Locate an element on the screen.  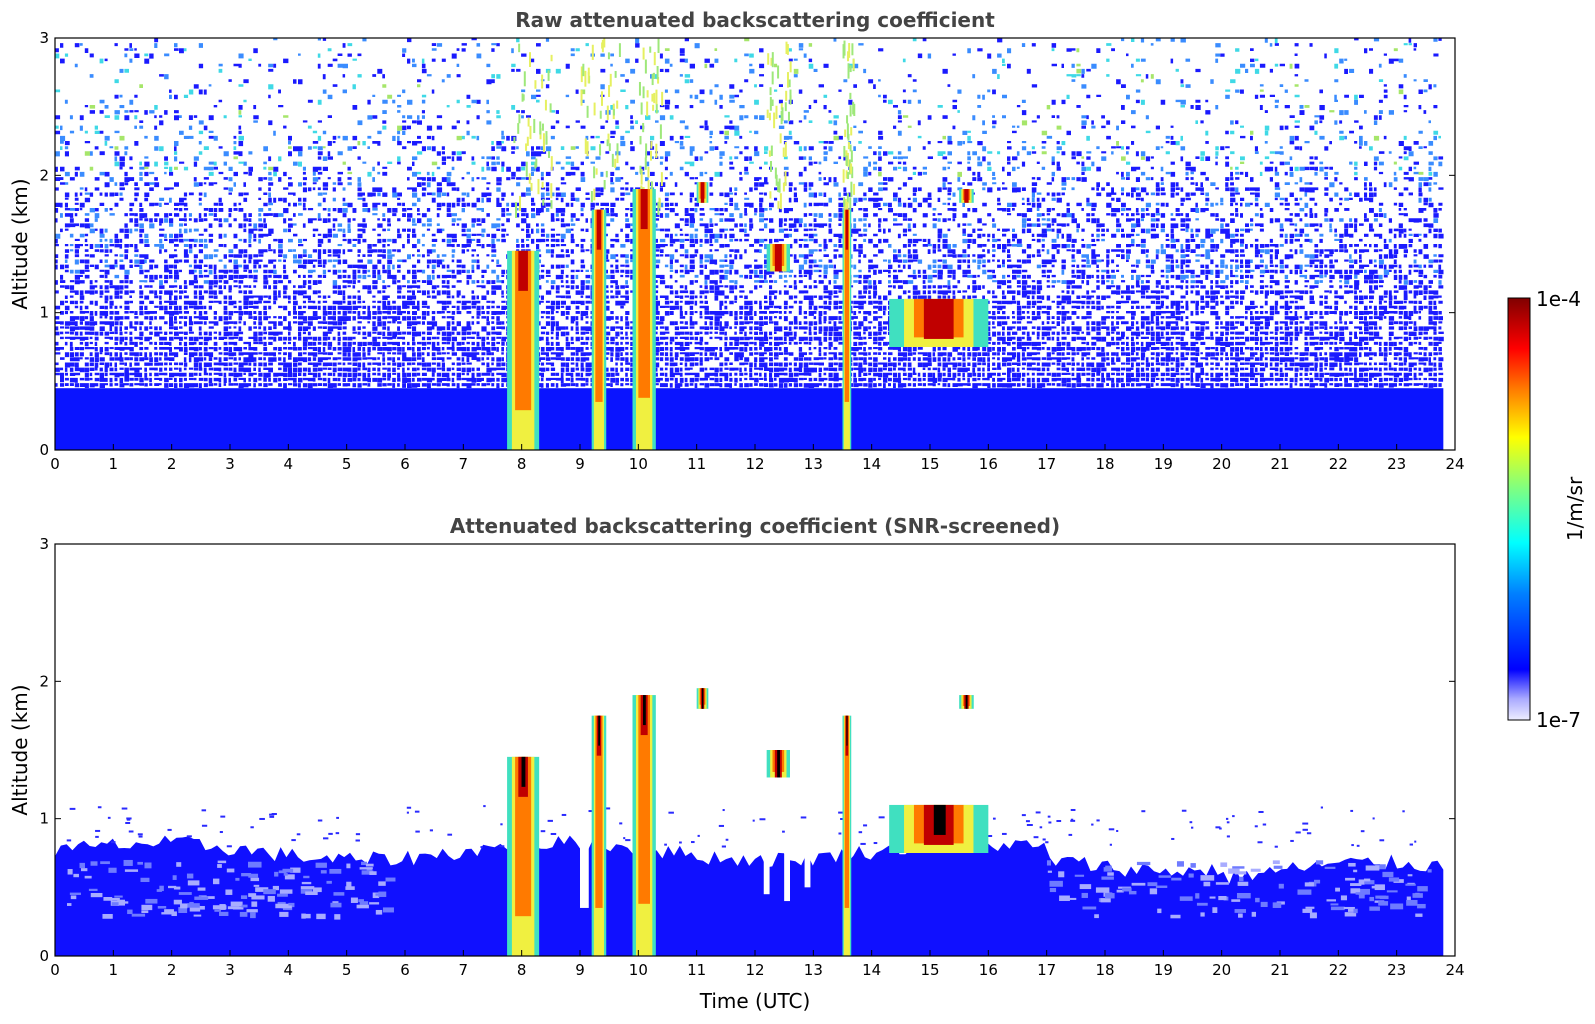
x-tick-label: 8 is located at coordinates (522, 970).